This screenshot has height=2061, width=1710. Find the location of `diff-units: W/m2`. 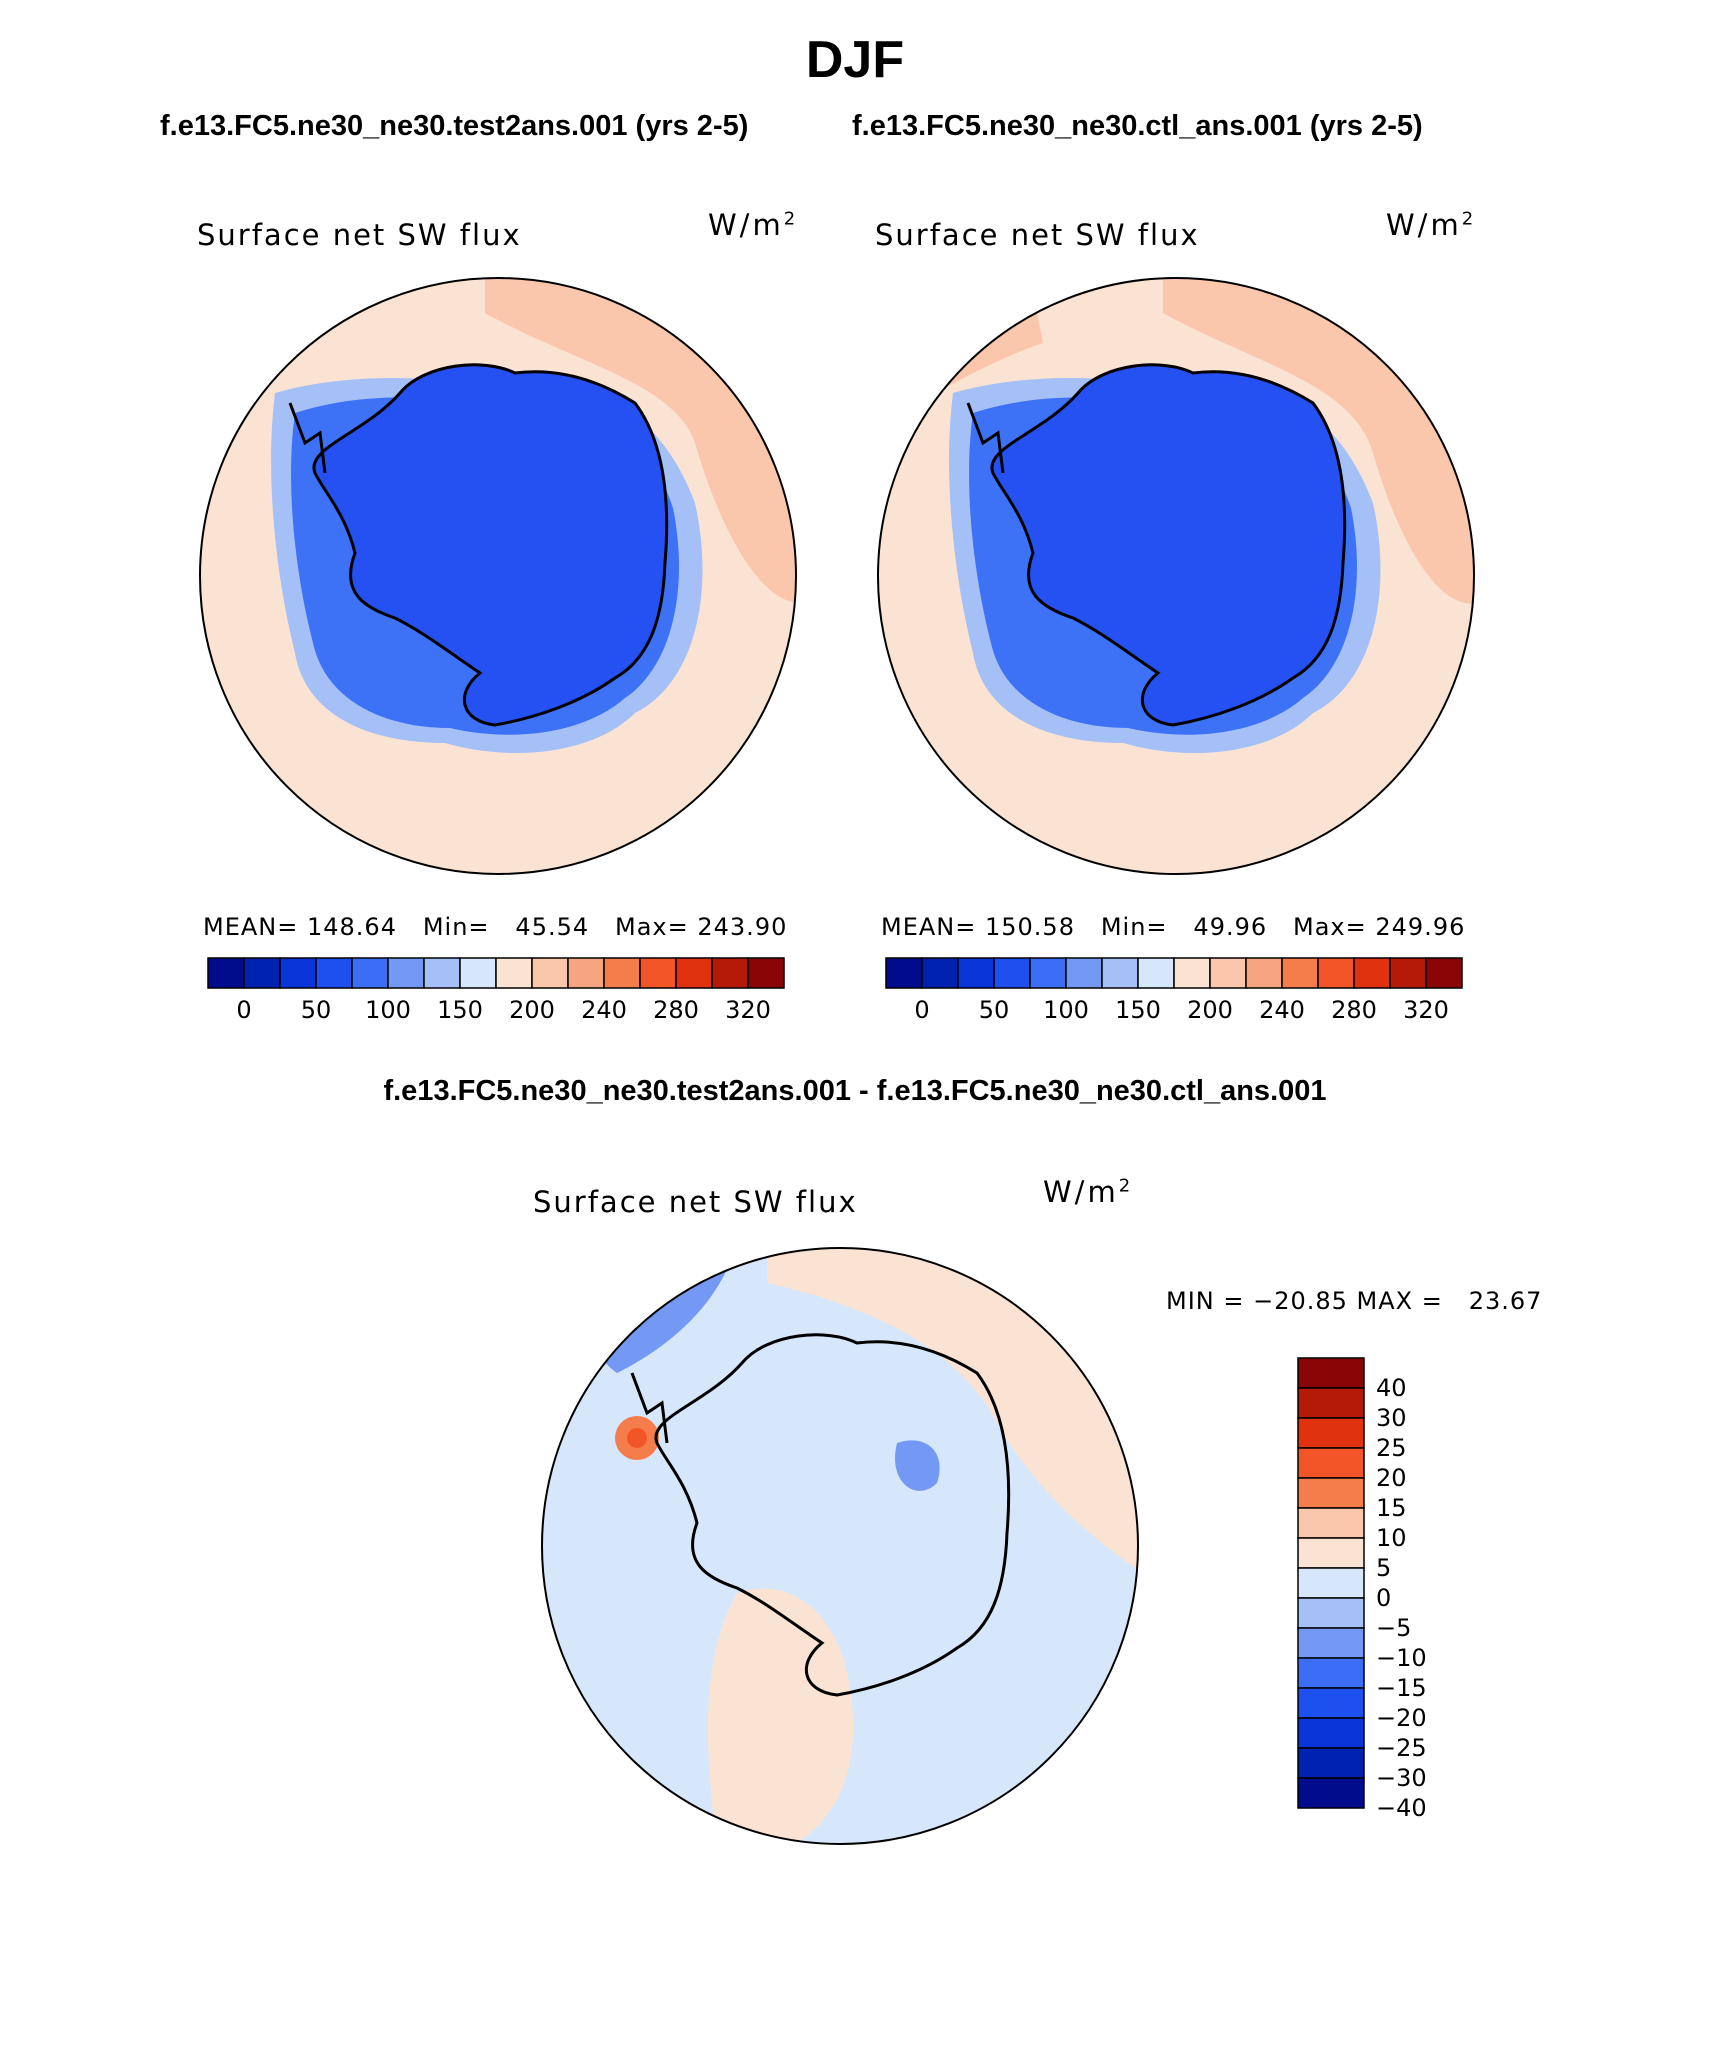

diff-units: W/m2 is located at coordinates (1088, 1192).